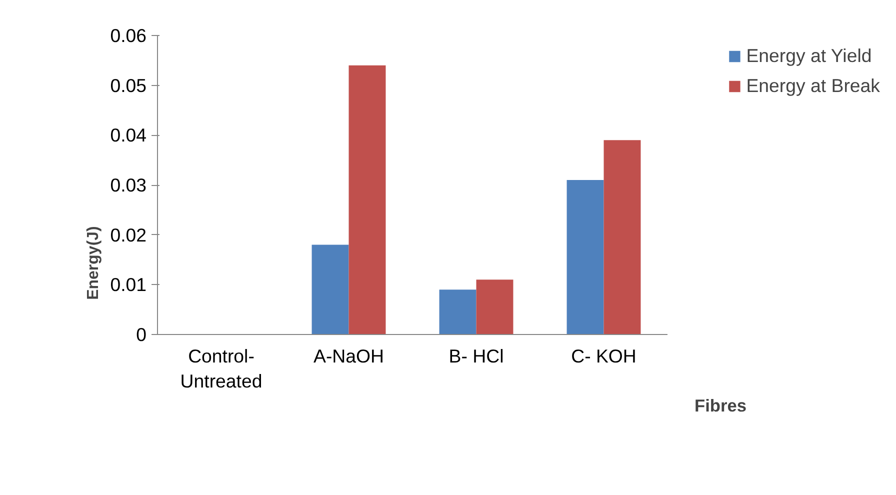  What do you see at coordinates (809, 56) in the screenshot?
I see `legend-label: Energy at Yield` at bounding box center [809, 56].